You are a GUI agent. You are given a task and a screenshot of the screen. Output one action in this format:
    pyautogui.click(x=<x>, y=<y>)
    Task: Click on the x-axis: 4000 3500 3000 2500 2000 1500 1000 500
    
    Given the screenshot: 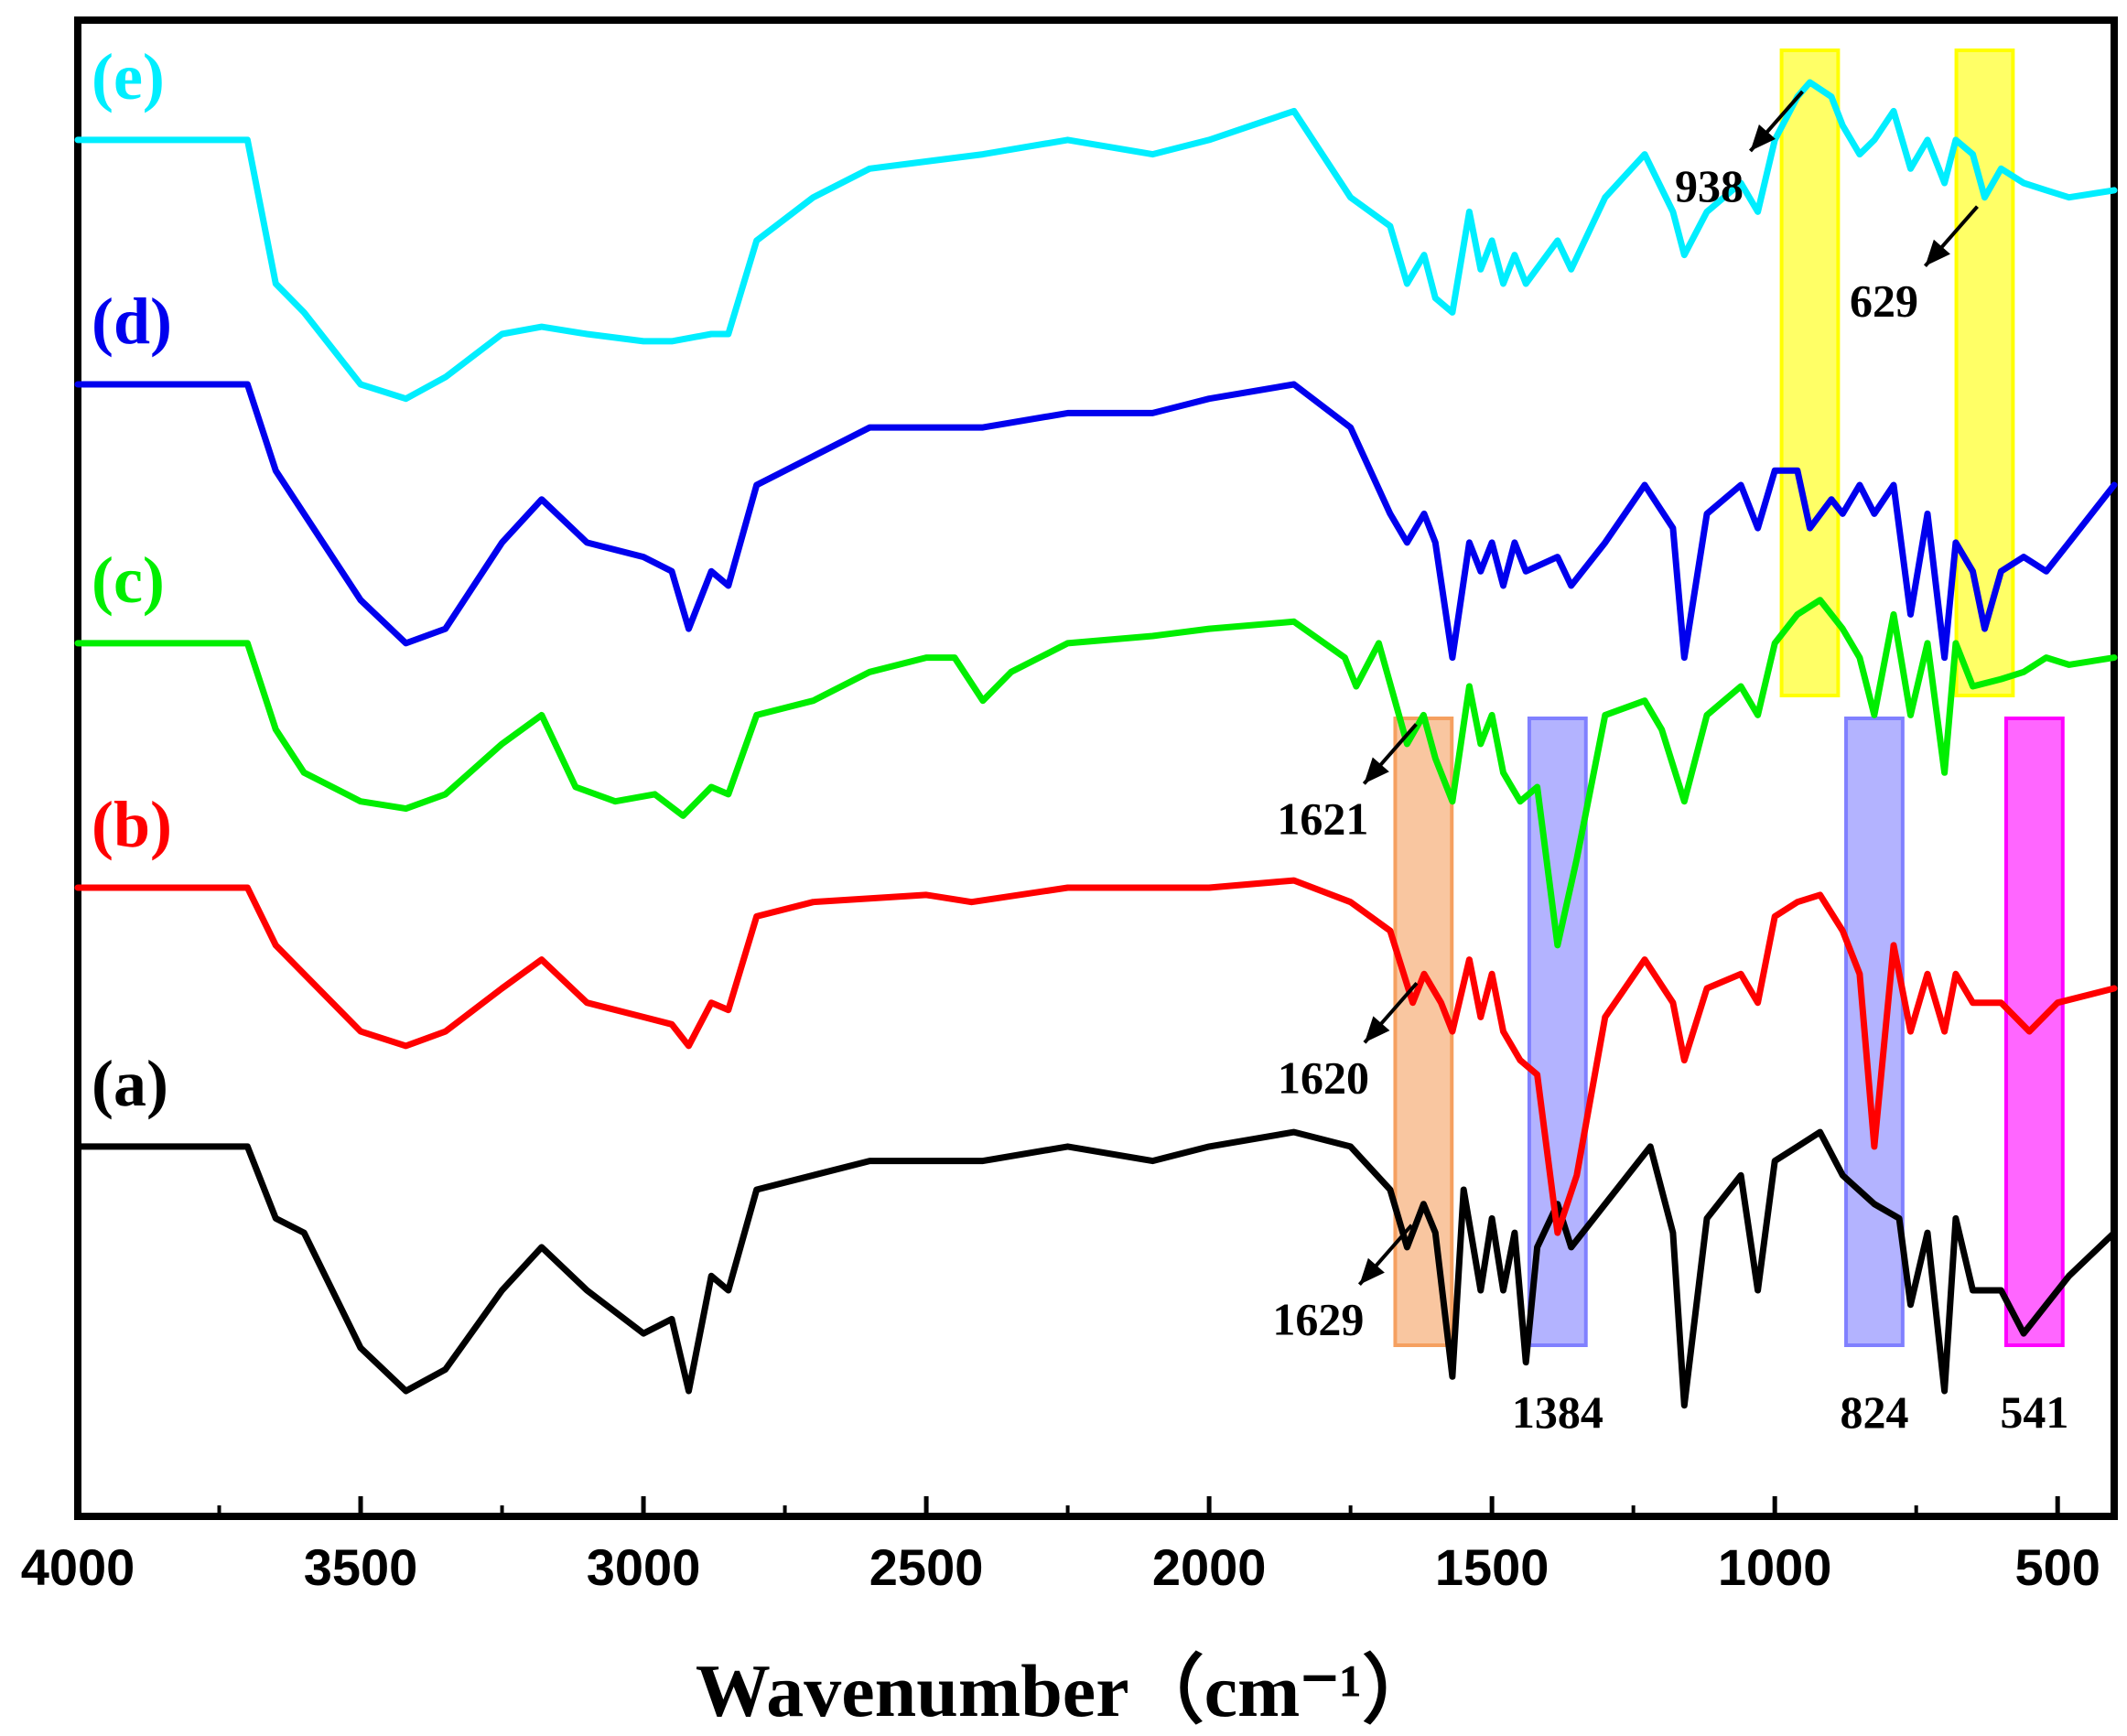 What is the action you would take?
    pyautogui.click(x=1061, y=1546)
    